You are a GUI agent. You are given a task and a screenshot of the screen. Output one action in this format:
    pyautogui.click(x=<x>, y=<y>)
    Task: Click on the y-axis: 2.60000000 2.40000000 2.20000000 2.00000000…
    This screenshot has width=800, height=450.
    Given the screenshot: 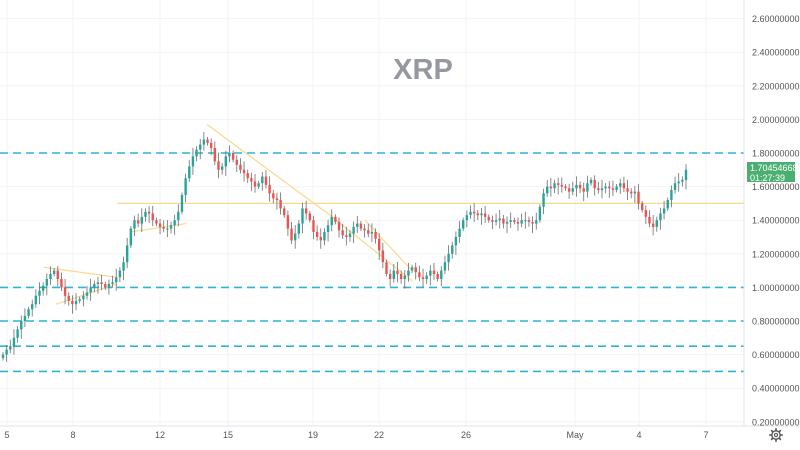 What is the action you would take?
    pyautogui.click(x=776, y=220)
    